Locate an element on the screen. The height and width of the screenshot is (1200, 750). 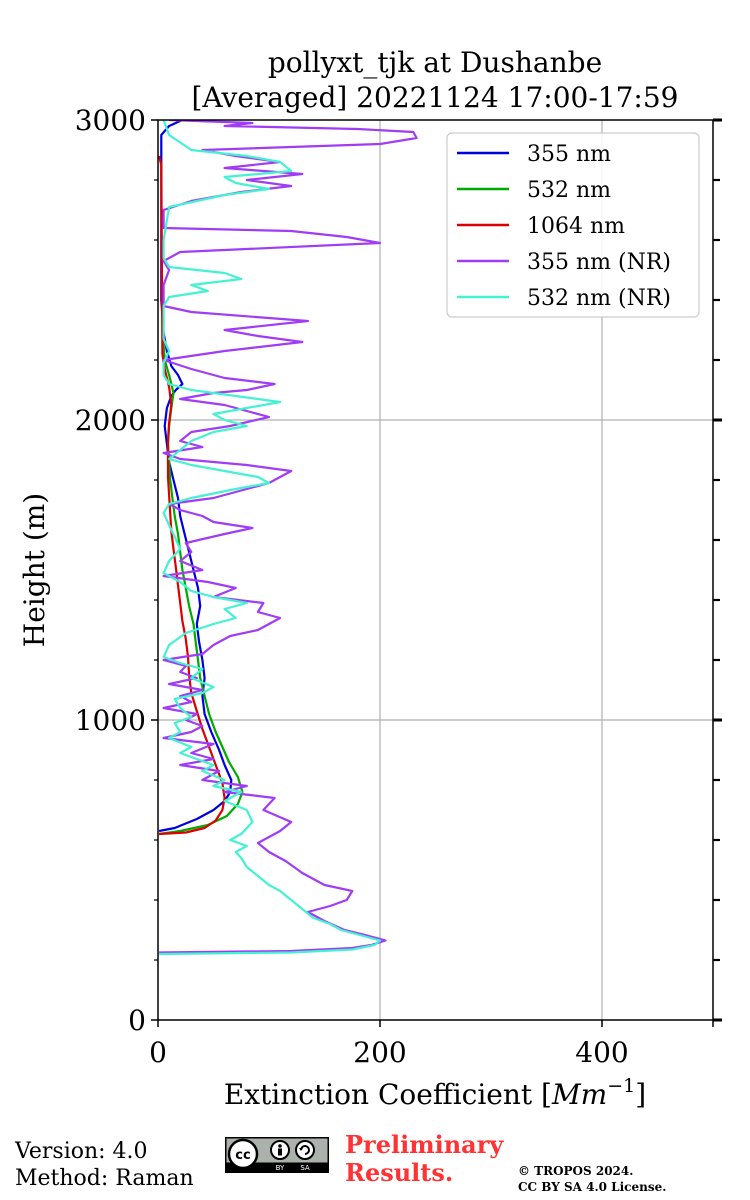
cc-logo-icon is located at coordinates (243, 1154).